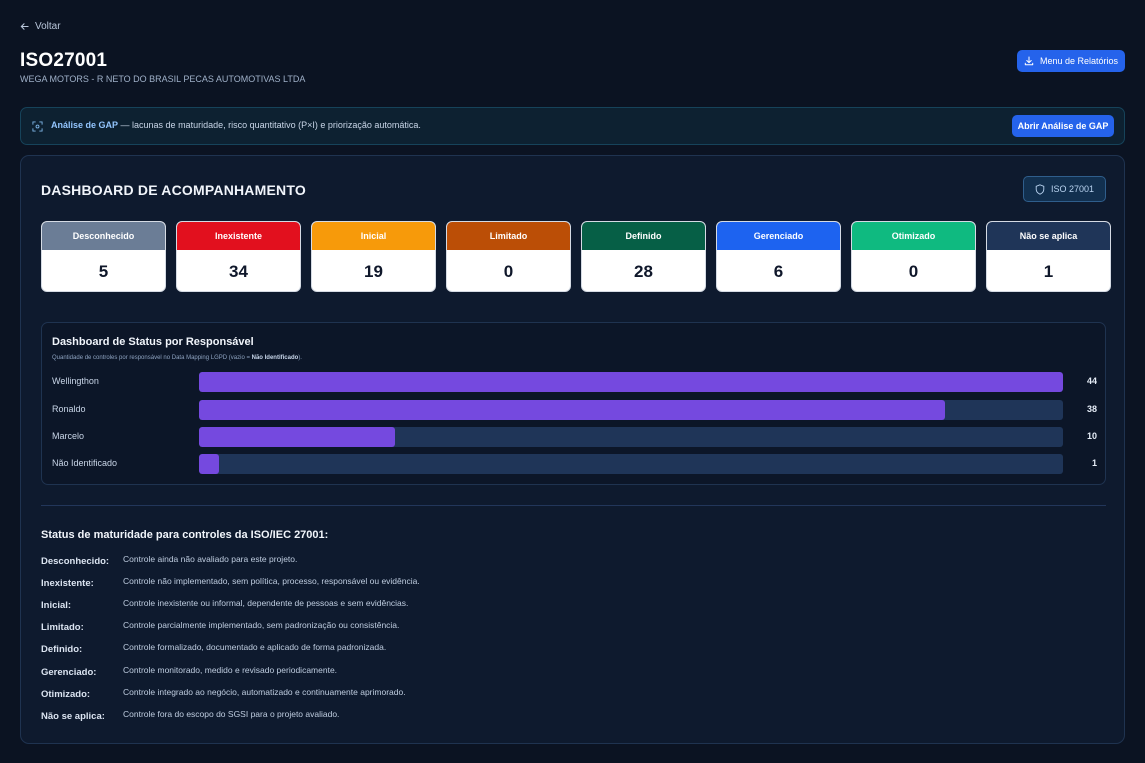 The height and width of the screenshot is (763, 1145). What do you see at coordinates (1091, 381) in the screenshot?
I see `responsible-count: 44` at bounding box center [1091, 381].